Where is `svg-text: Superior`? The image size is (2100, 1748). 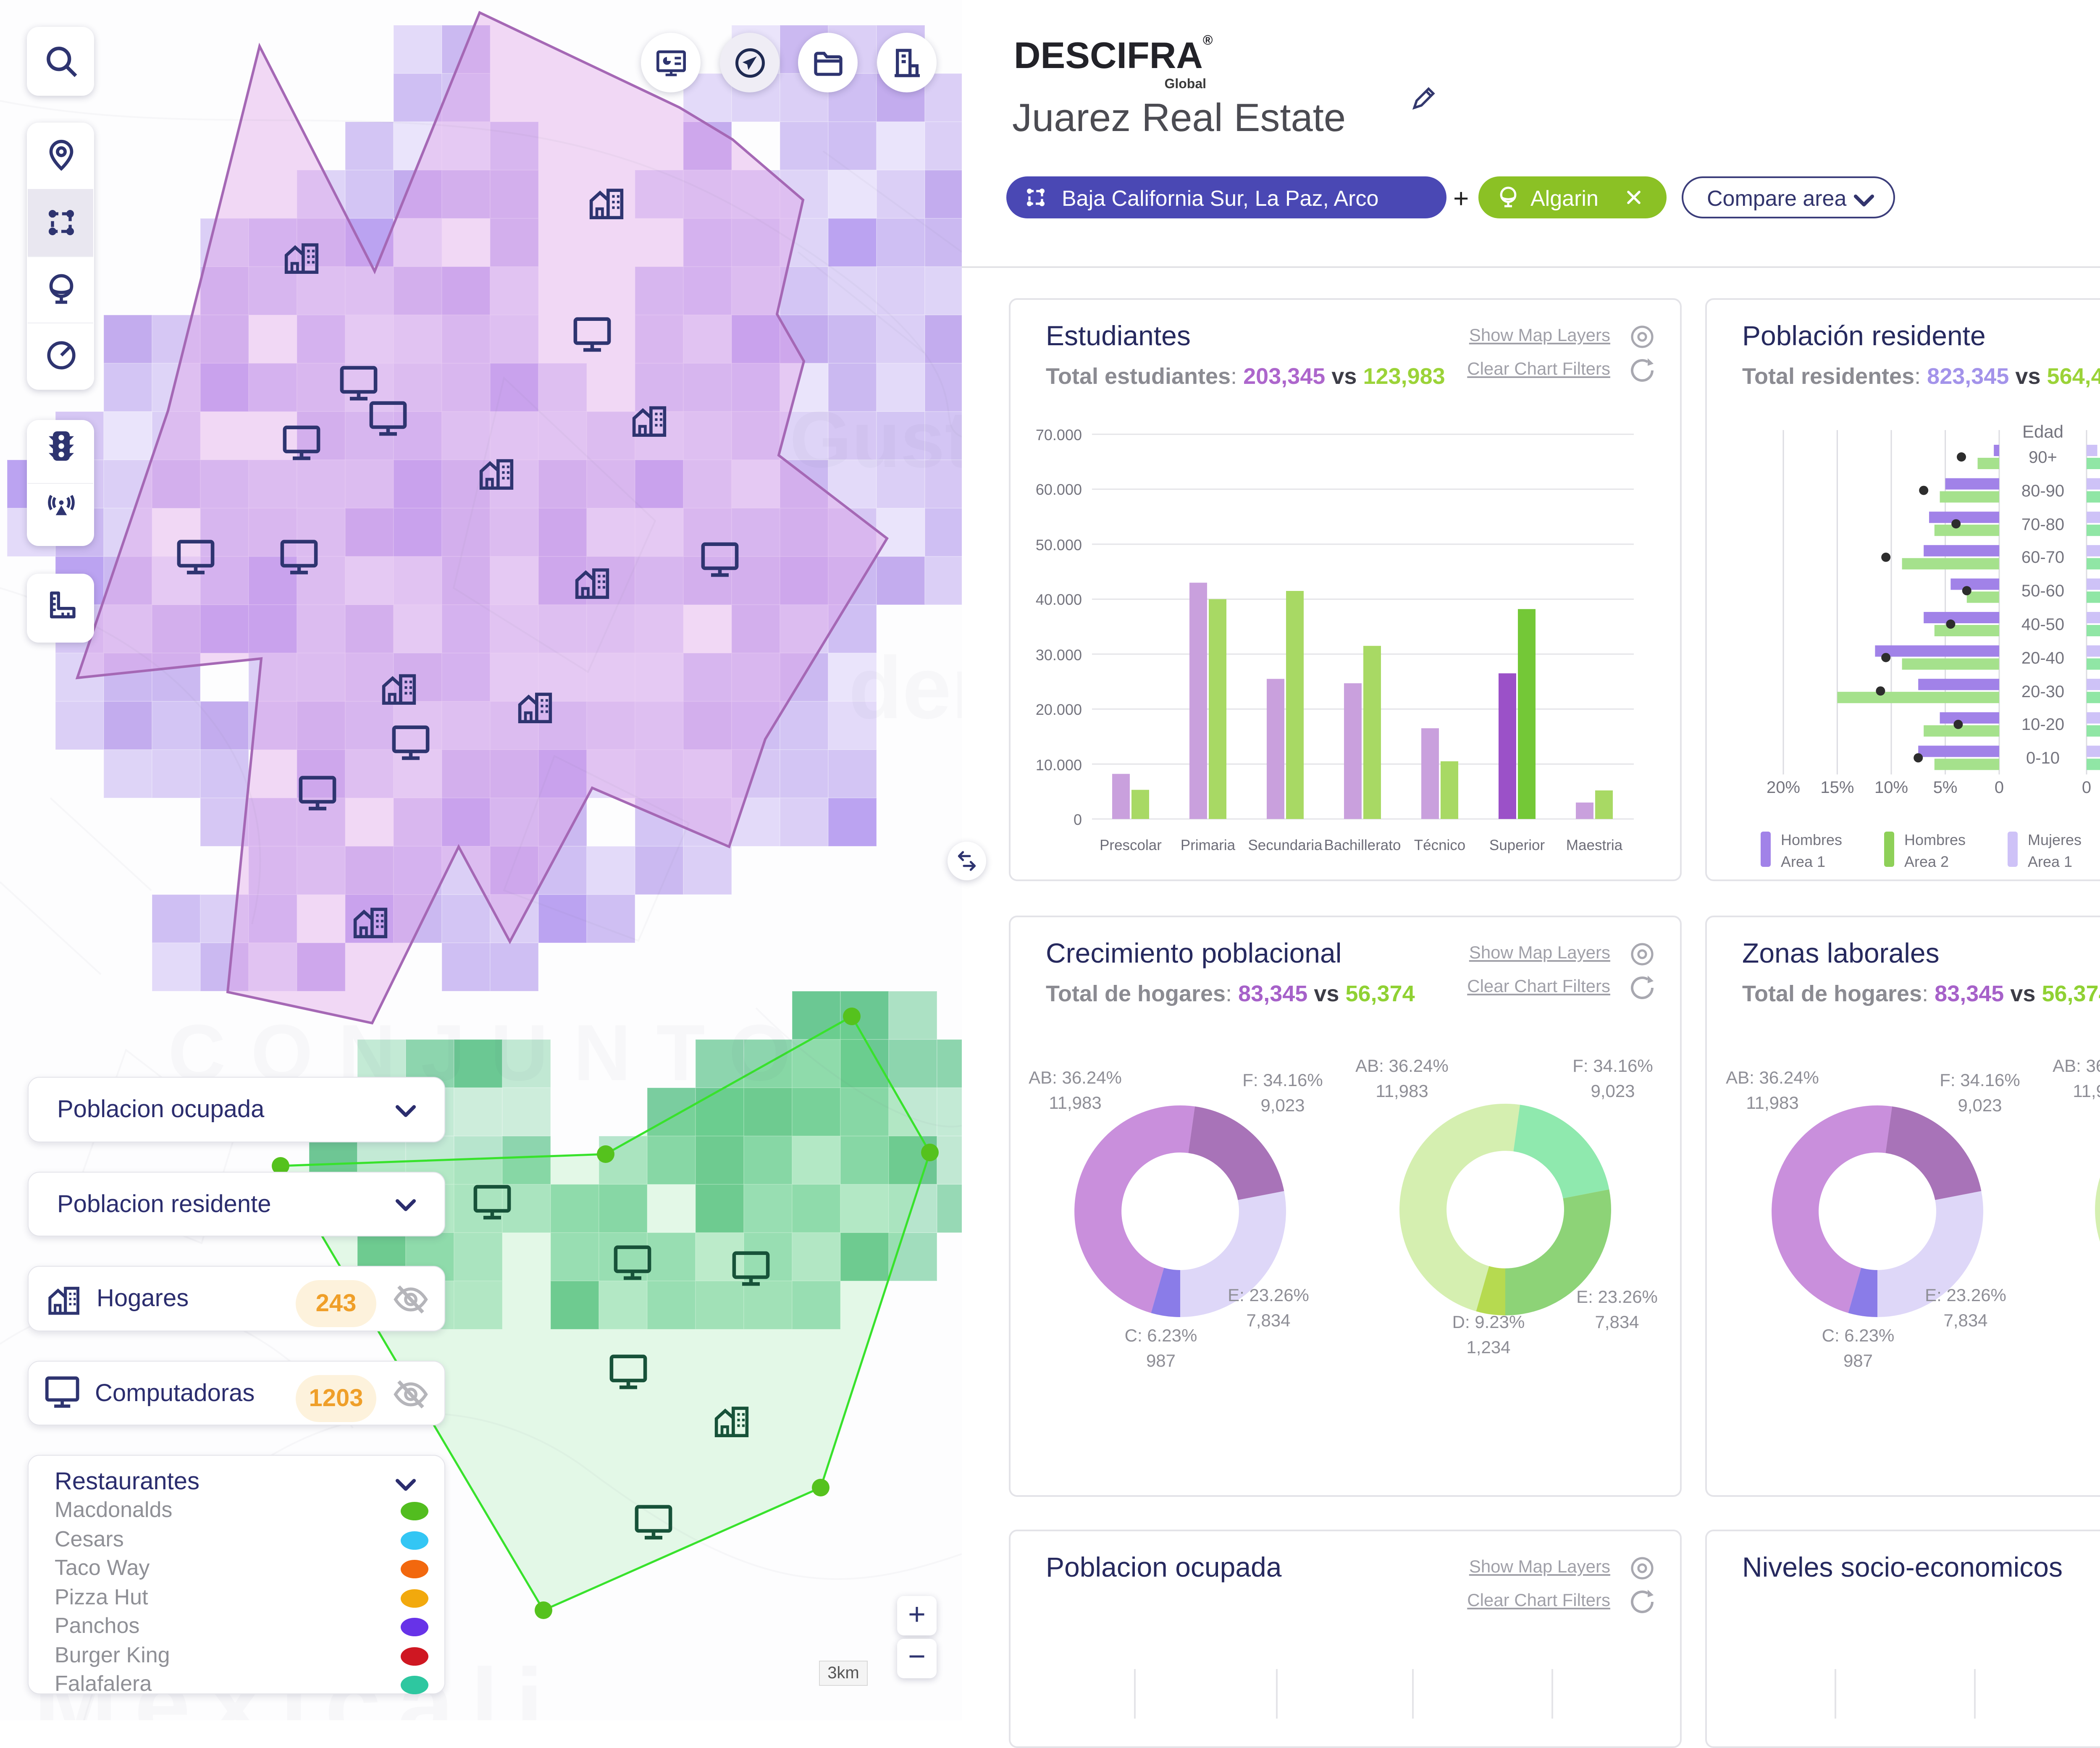
svg-text: Superior is located at coordinates (1517, 845).